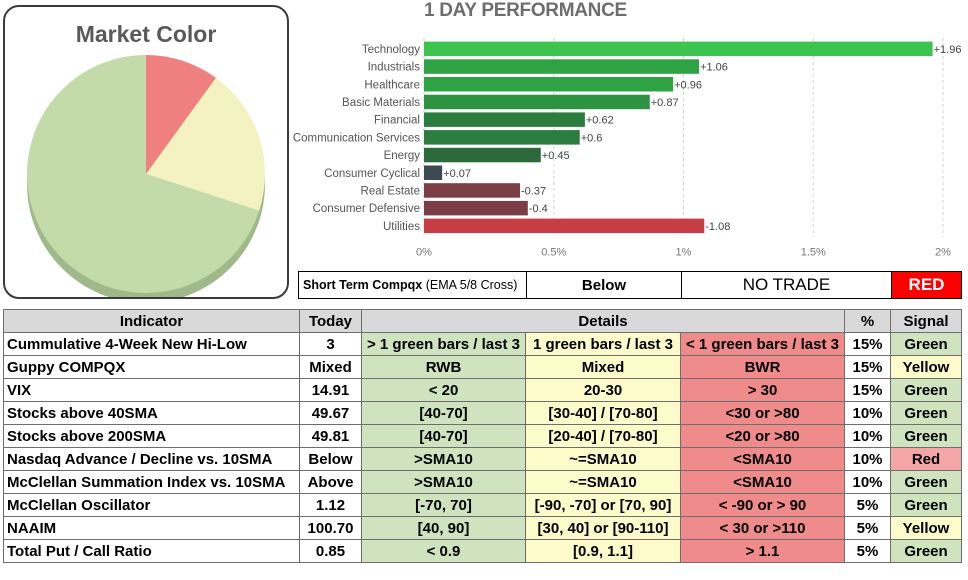  I want to click on detail-green-cell: >SMA10, so click(443, 482).